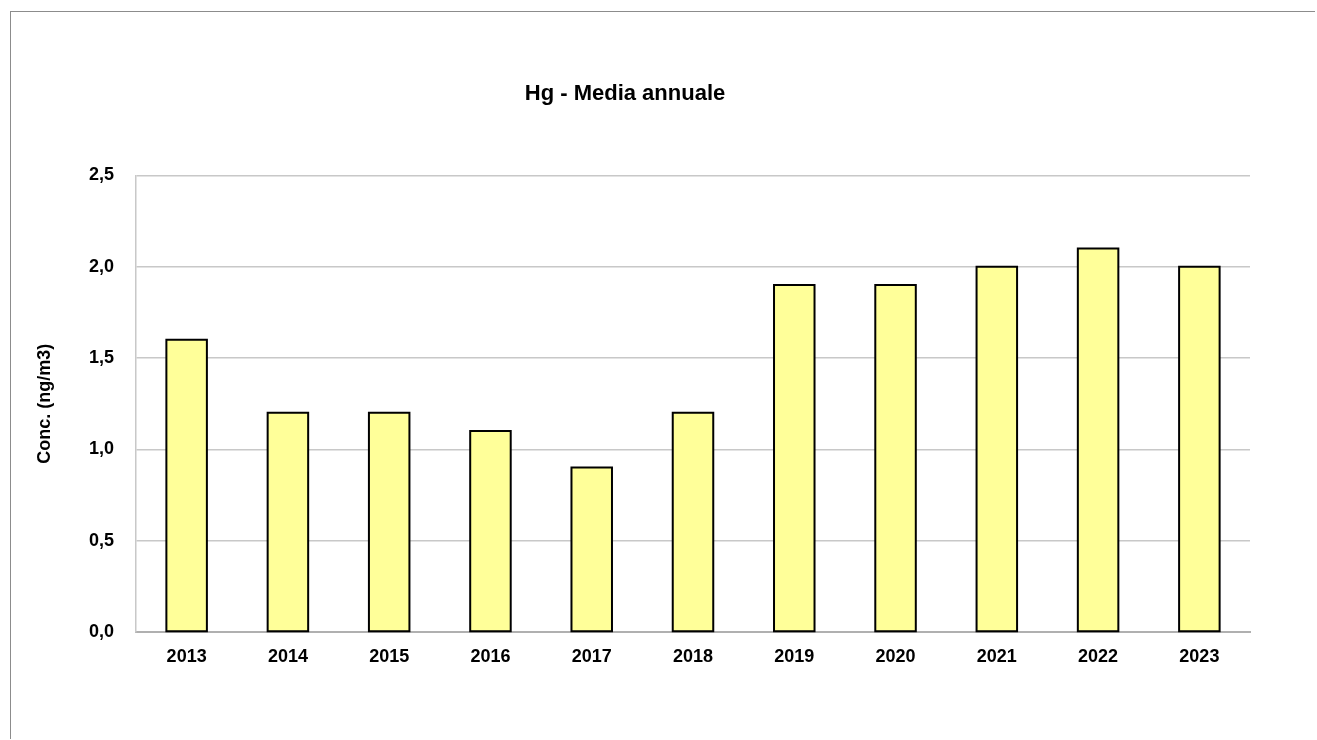 Image resolution: width=1317 pixels, height=740 pixels. I want to click on y-axis-title: Conc. (ng/m3), so click(43, 403).